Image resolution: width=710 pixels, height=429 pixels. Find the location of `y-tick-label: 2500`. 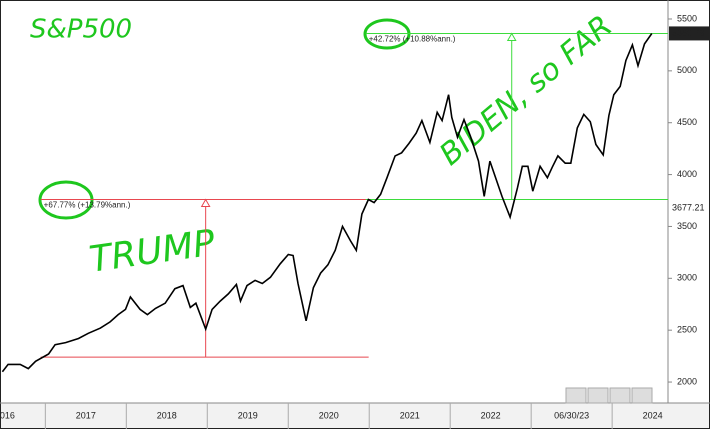

y-tick-label: 2500 is located at coordinates (687, 330).